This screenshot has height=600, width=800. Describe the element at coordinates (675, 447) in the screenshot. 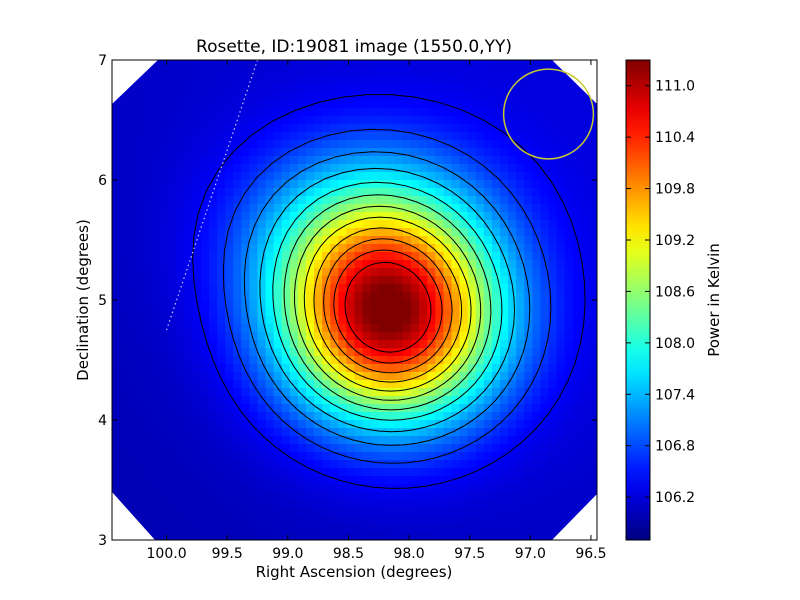

I see `colorbar-tick-label: 106.8` at that location.